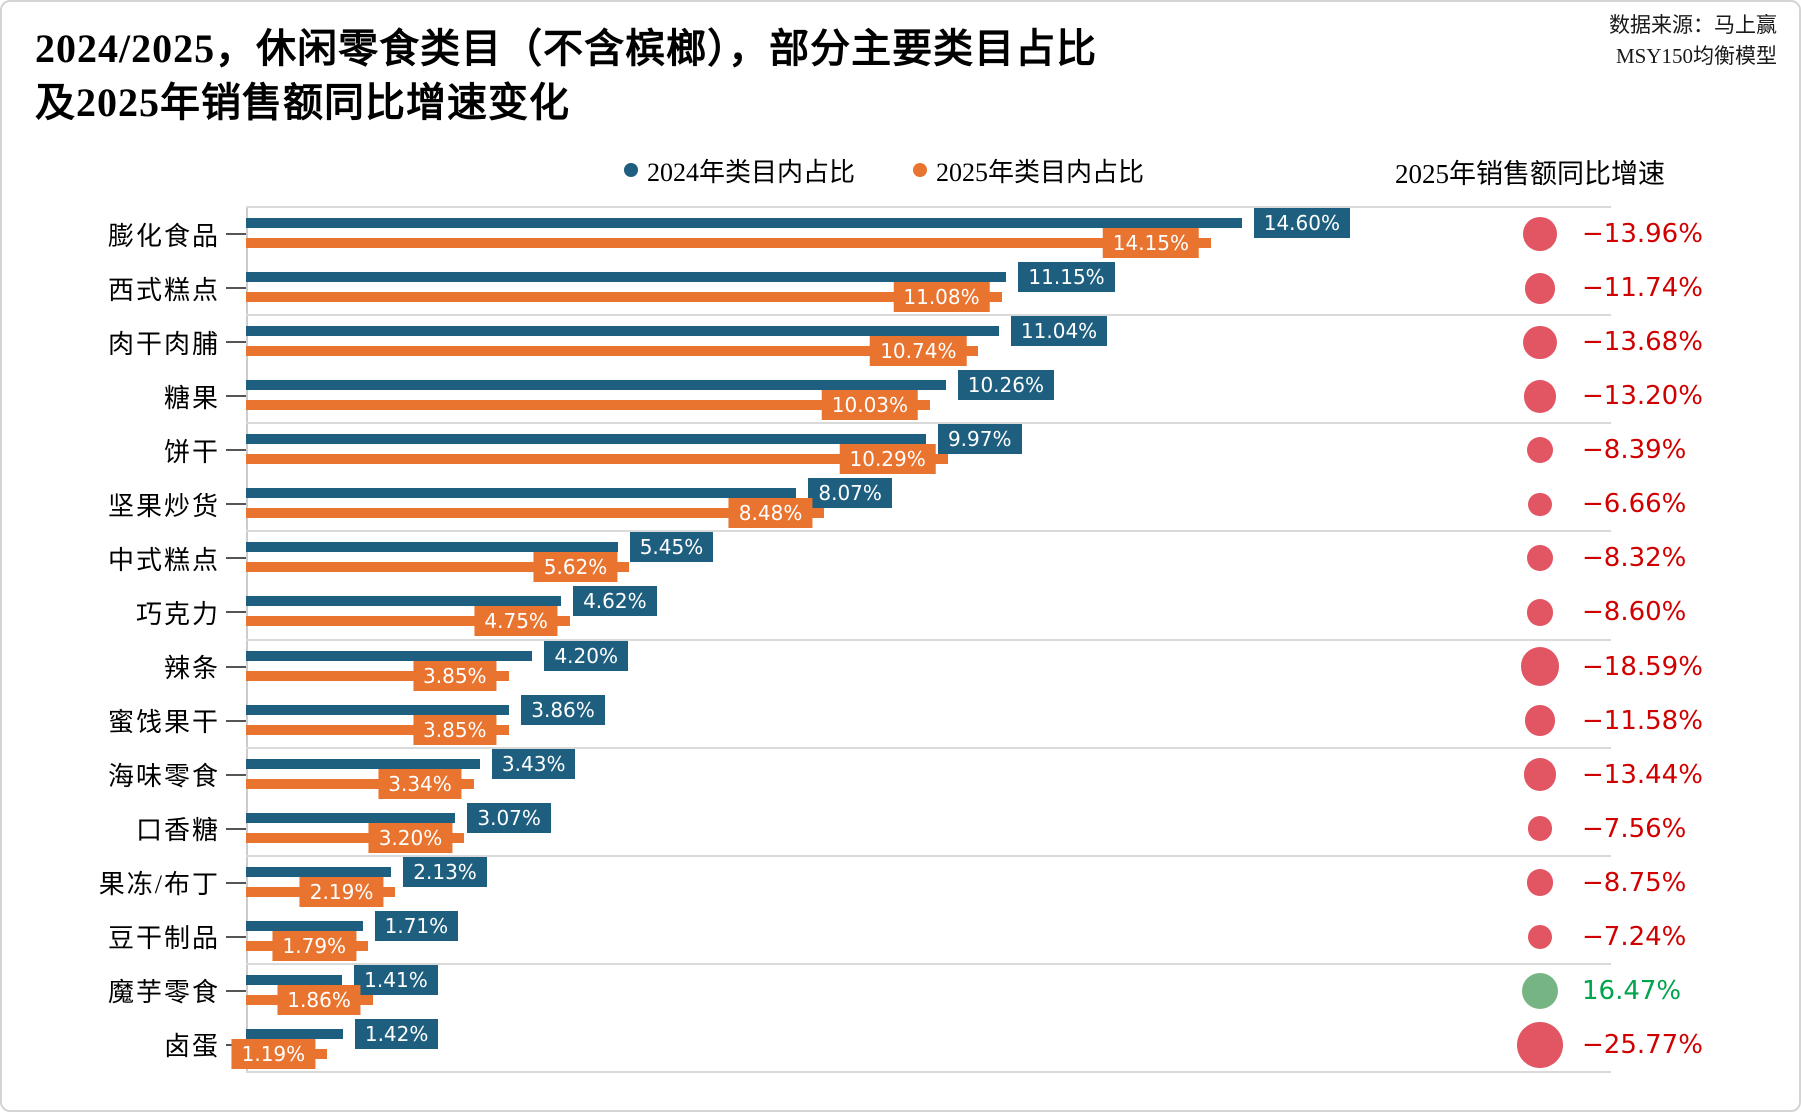 Image resolution: width=1801 pixels, height=1112 pixels. I want to click on legend-dot-2024-icon, so click(631, 170).